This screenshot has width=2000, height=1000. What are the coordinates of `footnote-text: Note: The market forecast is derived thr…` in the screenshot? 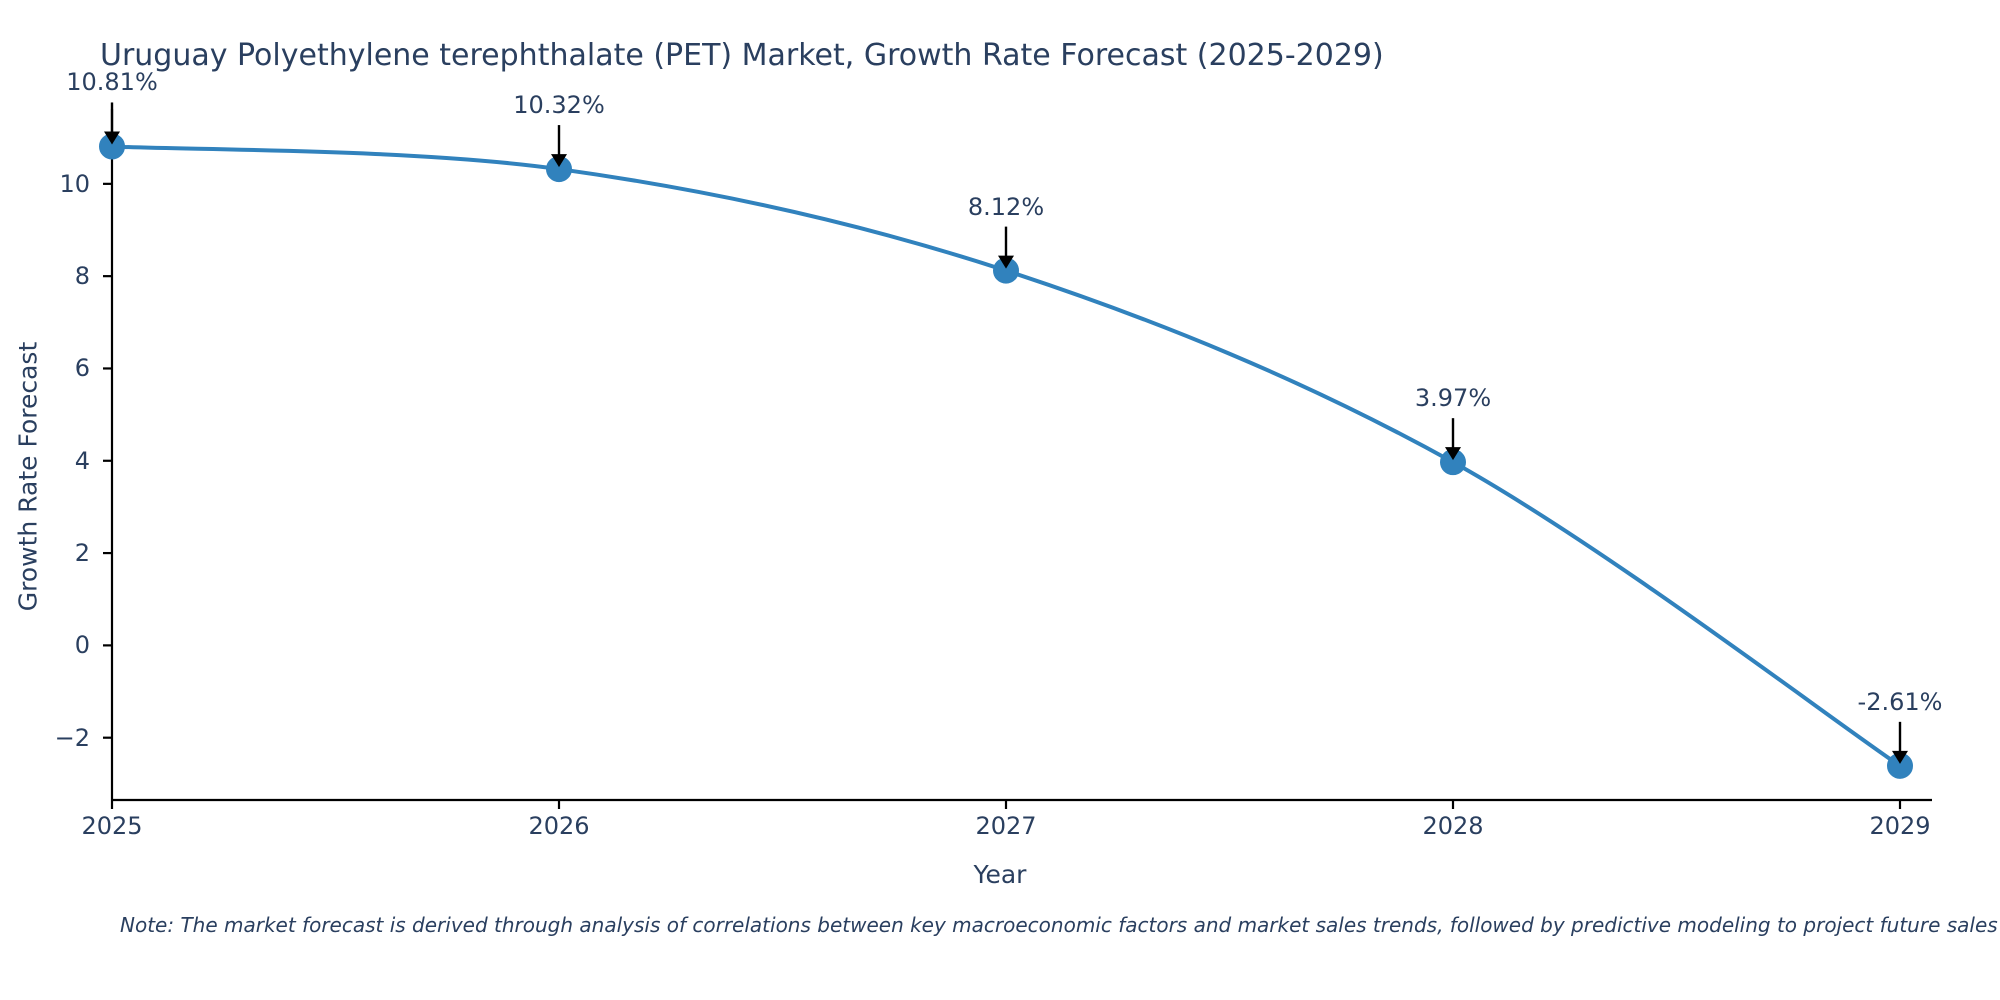 It's located at (1059, 925).